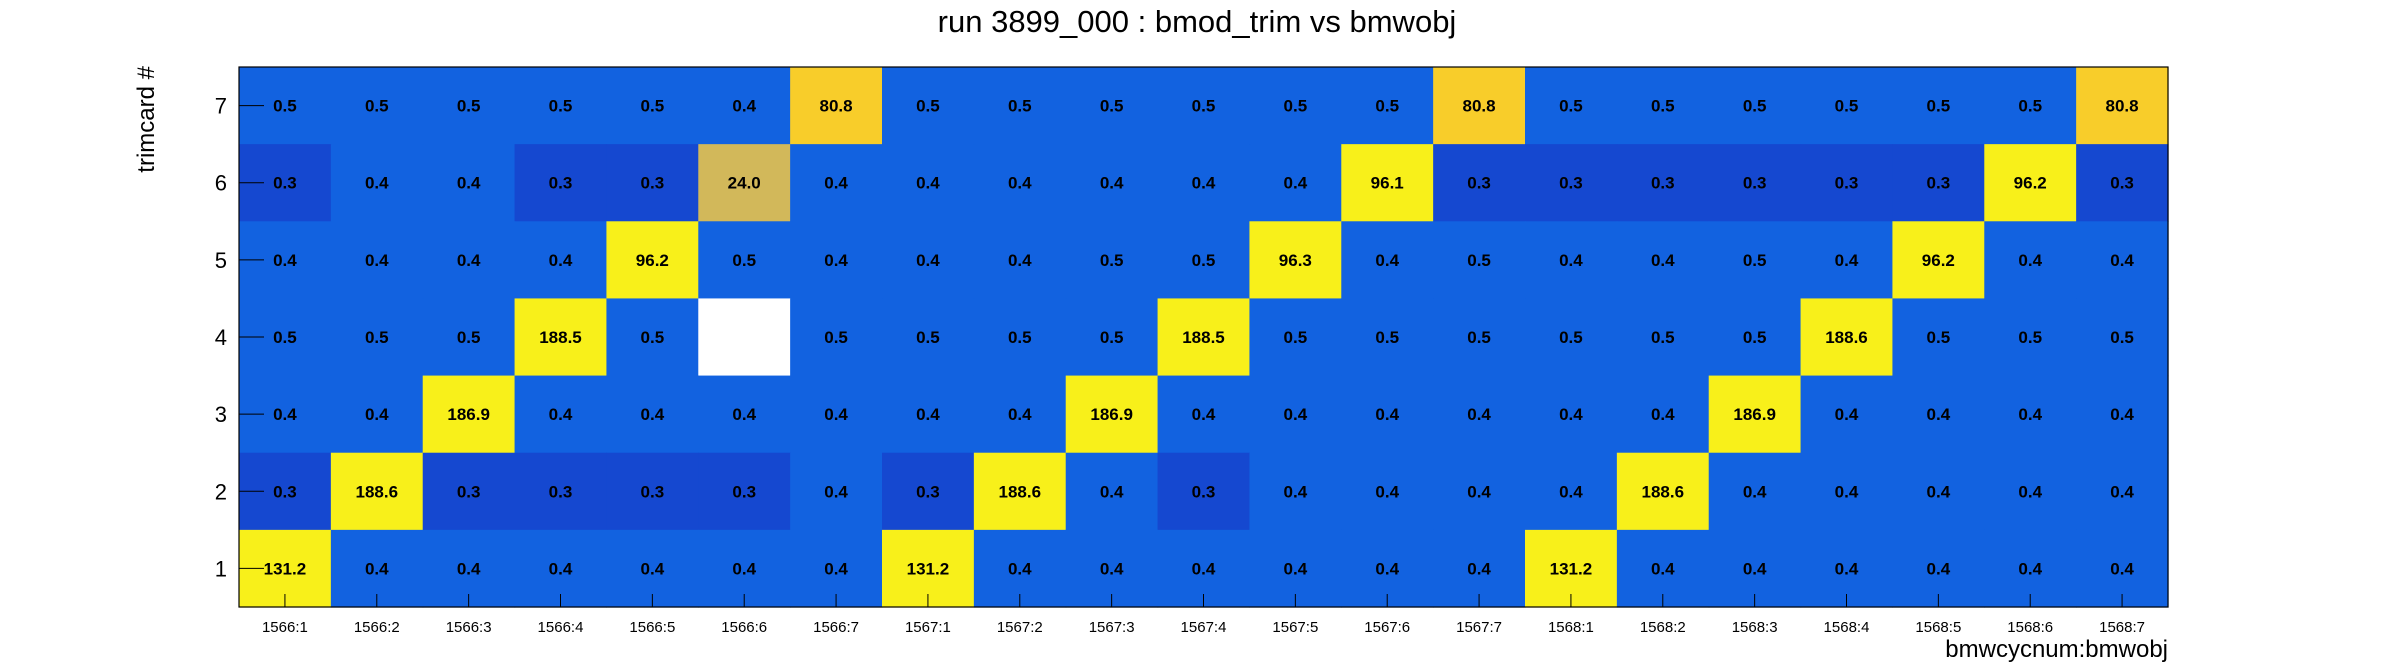 The width and height of the screenshot is (2396, 672). I want to click on y-axis-ticks: 1 2 3 4 5 6 7, so click(239, 337).